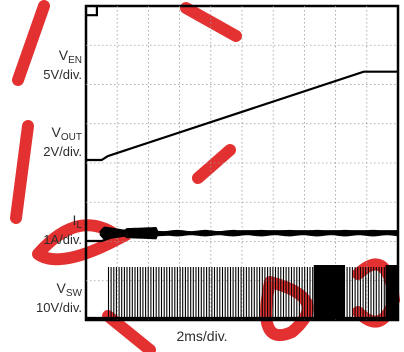  I want to click on vout-scale: 2V/div., so click(62, 151).